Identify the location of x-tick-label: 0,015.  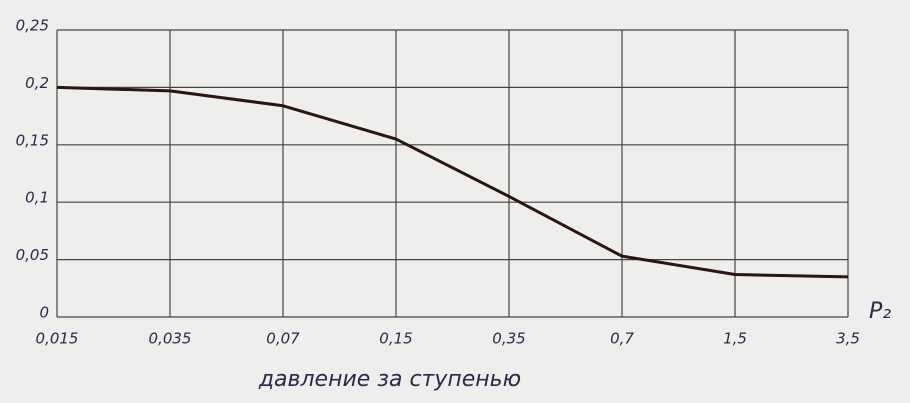
(57, 339).